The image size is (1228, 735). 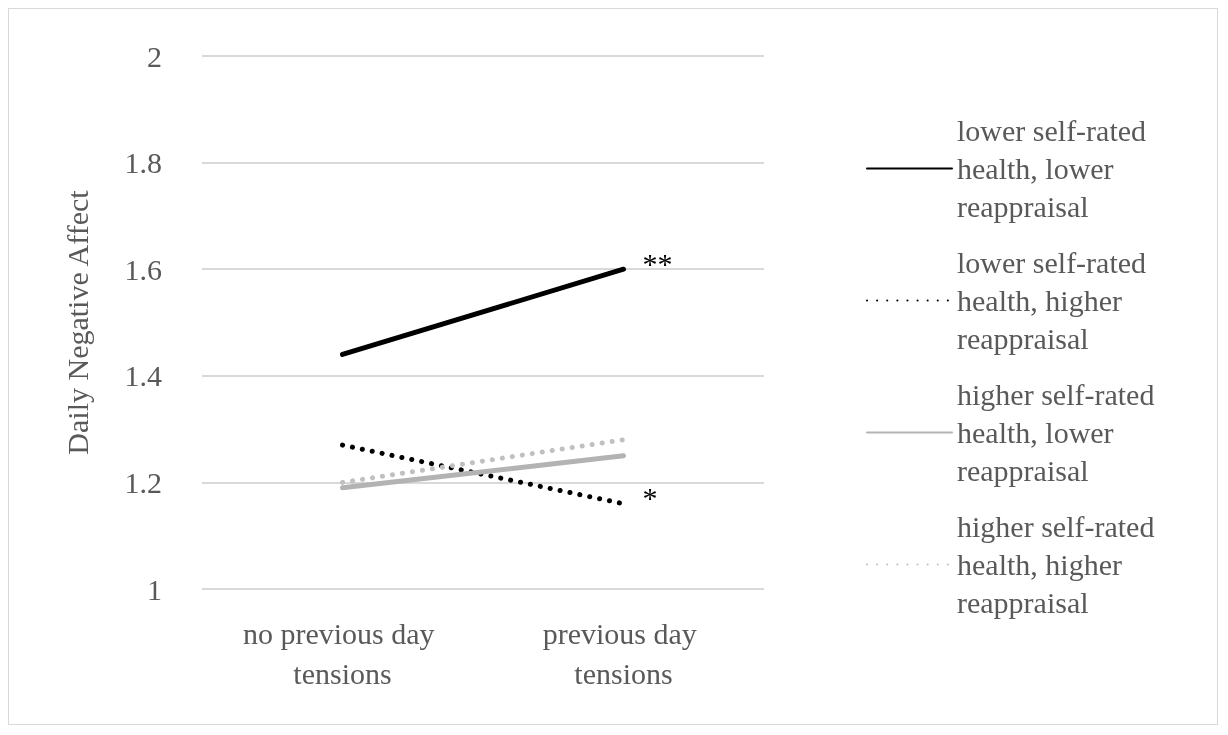 I want to click on y-tick-label: 1.6, so click(x=143, y=269).